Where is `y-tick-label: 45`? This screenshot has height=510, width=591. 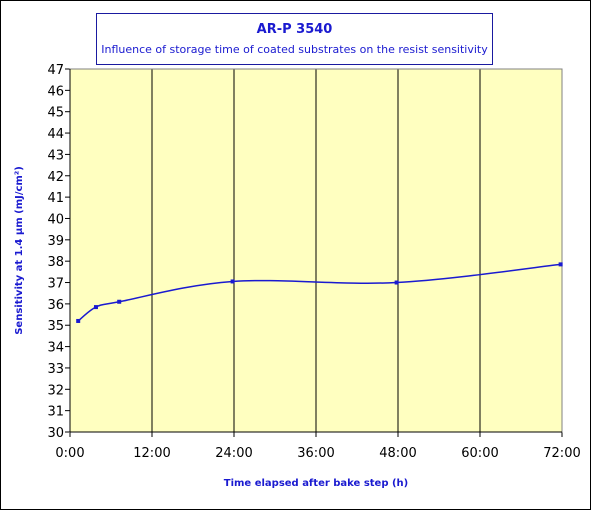 y-tick-label: 45 is located at coordinates (55, 113).